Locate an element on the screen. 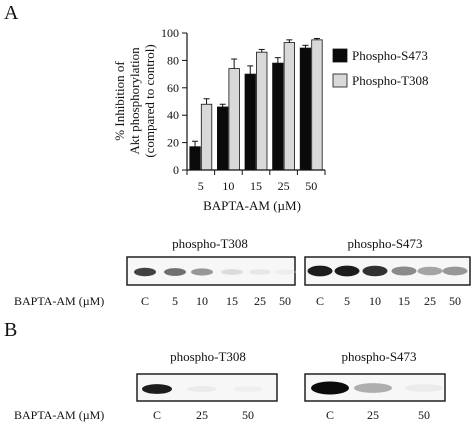  blot-a-right-lane-labels: C 5 10 15 25 50 is located at coordinates (388, 301).